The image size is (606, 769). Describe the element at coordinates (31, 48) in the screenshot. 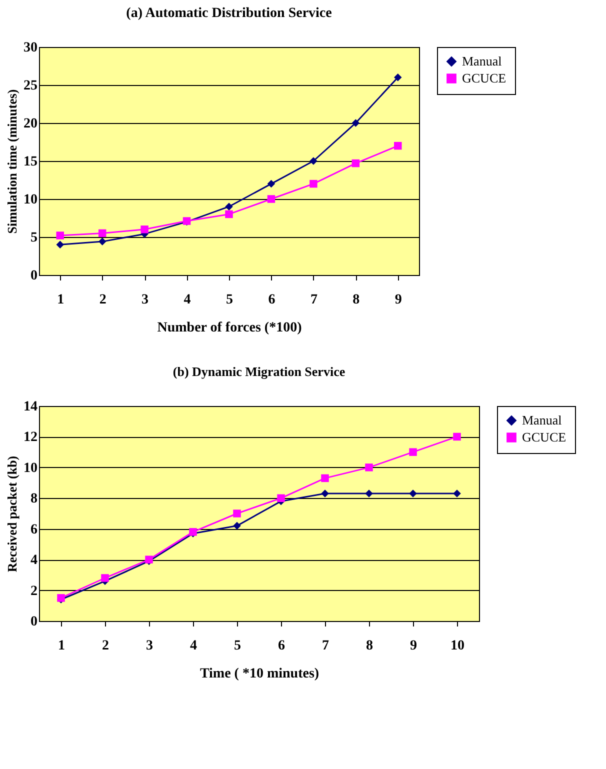

I see `y-tick-label: 30` at that location.